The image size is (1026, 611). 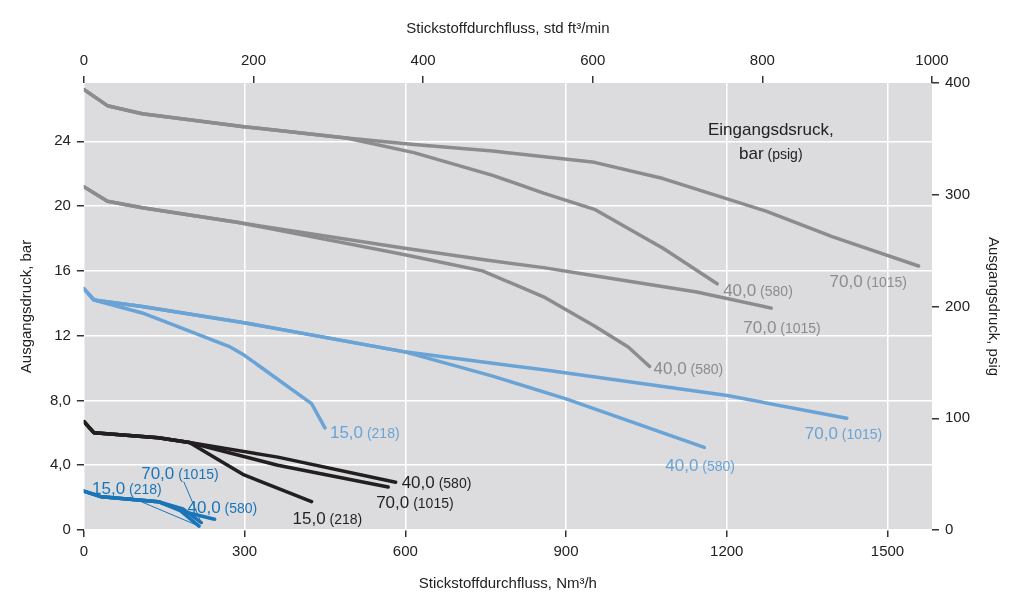 What do you see at coordinates (508, 28) in the screenshot?
I see `x2-axis-title: Stickstoffdurchfluss, std ft³/min` at bounding box center [508, 28].